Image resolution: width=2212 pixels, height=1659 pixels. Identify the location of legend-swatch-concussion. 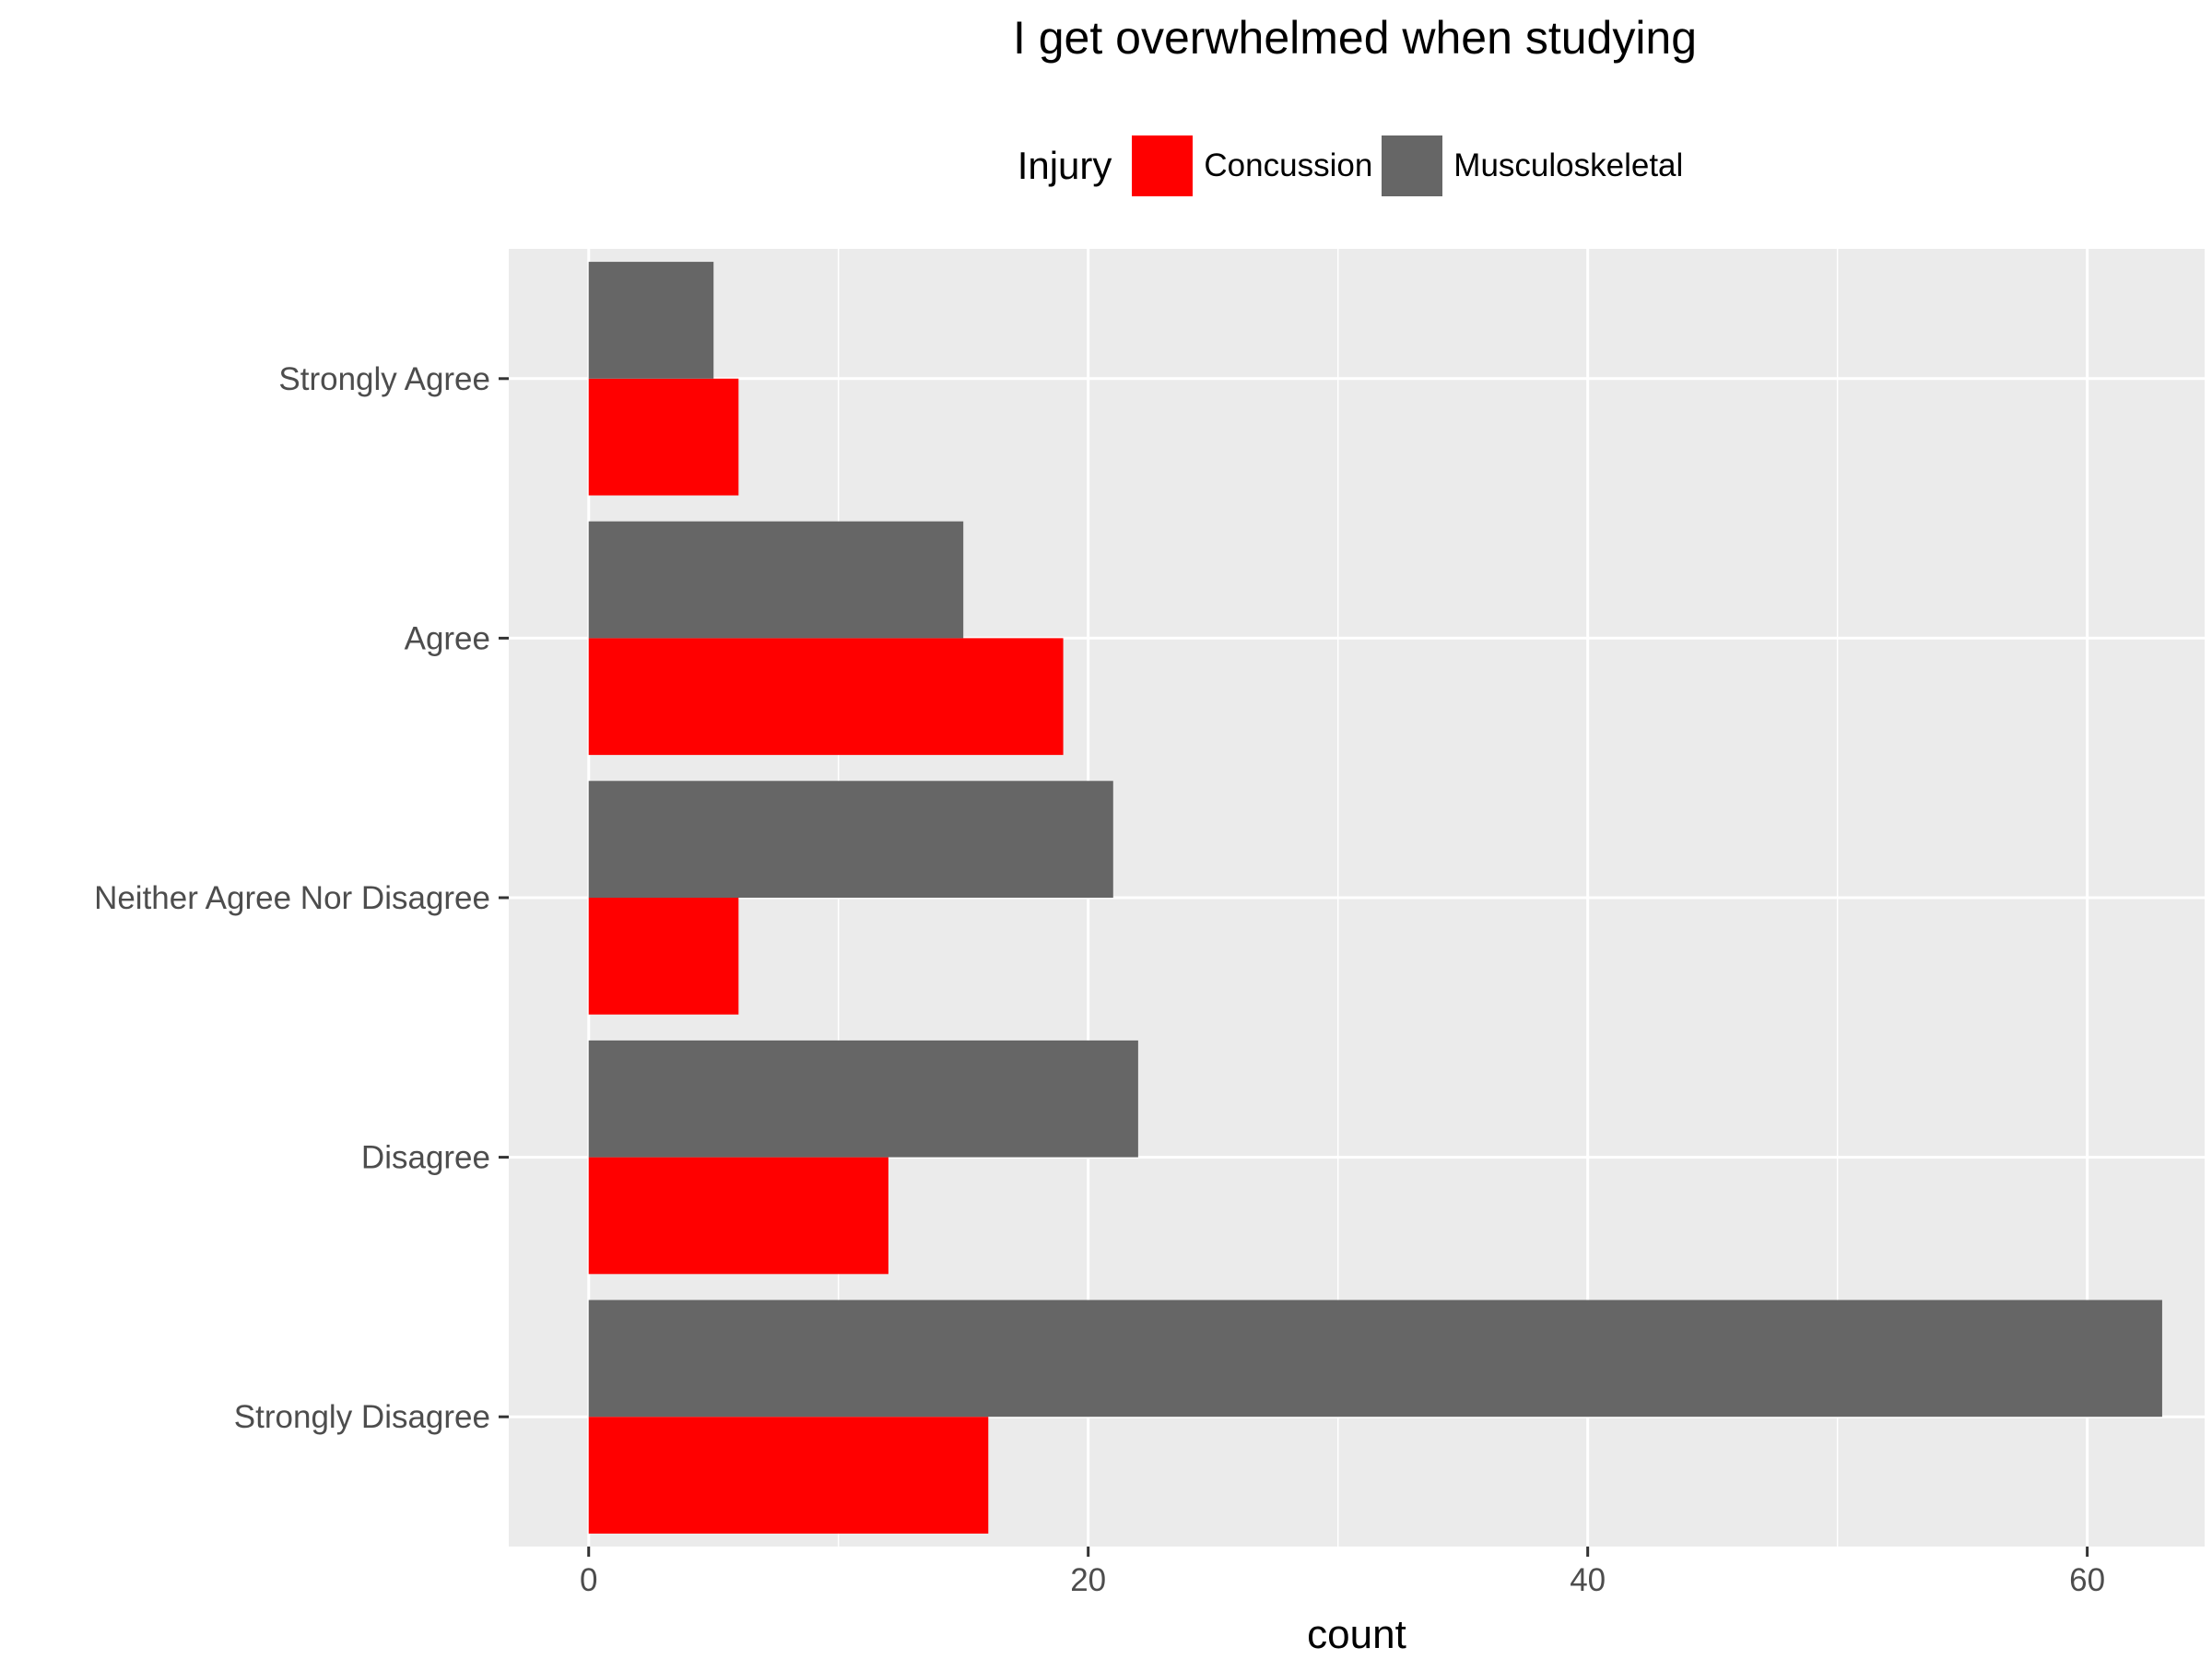
(1163, 165).